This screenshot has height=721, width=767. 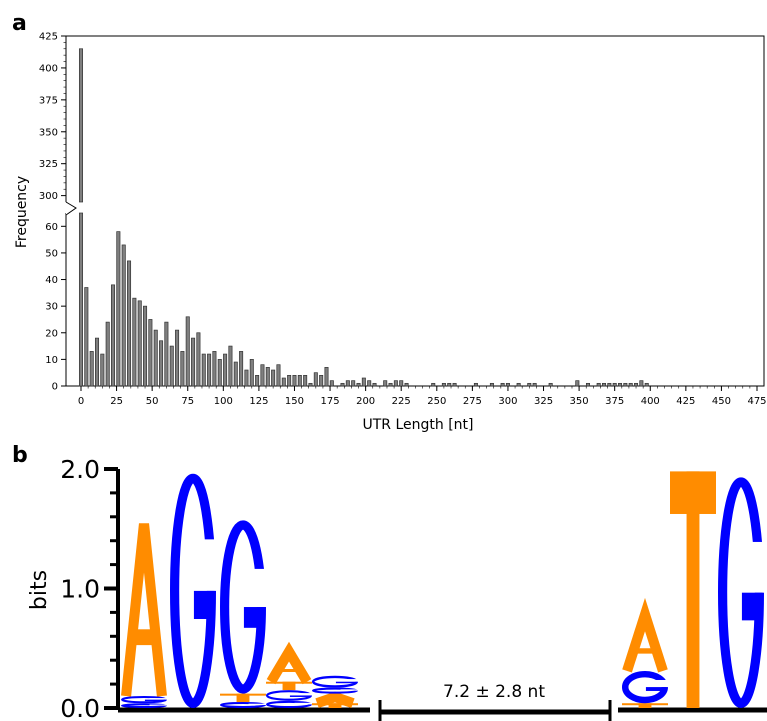 I want to click on x-tick-label: 150, so click(x=294, y=401).